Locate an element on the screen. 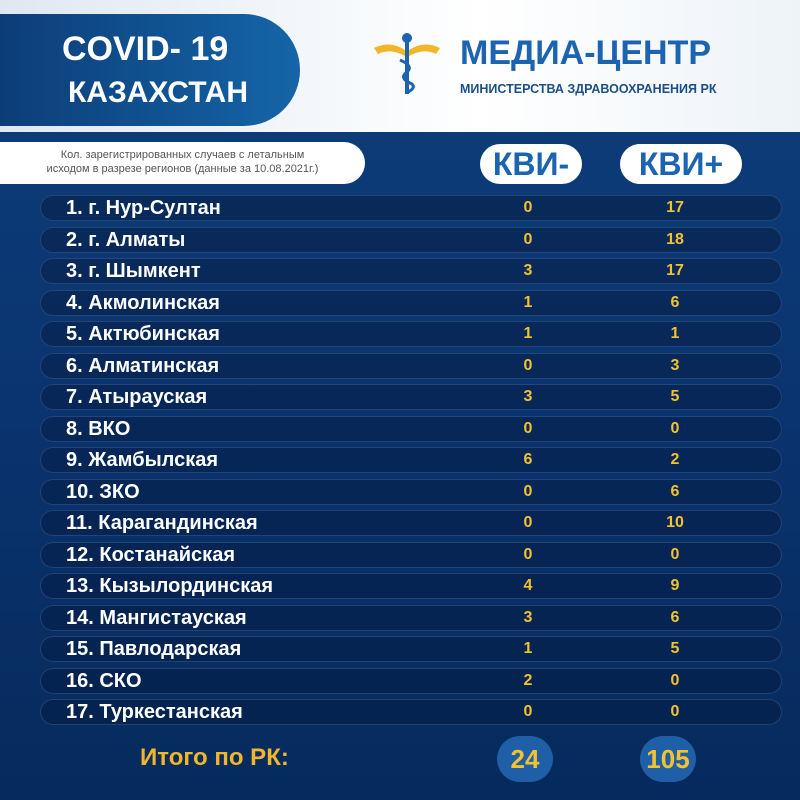 This screenshot has height=800, width=800. logo-subtitle: МИНИСТЕРСТВА ЗДРАВООХРАНЕНИЯ РК is located at coordinates (588, 89).